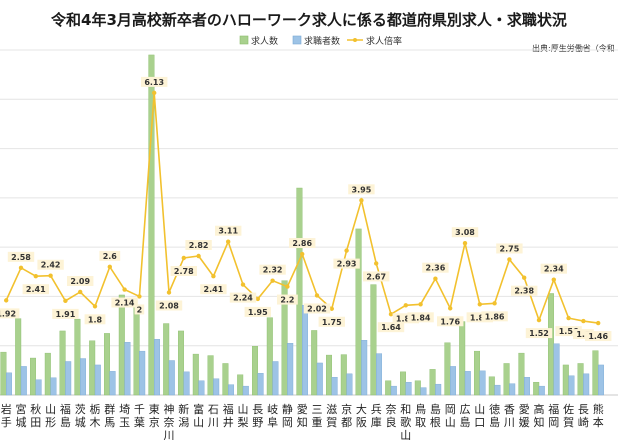 The height and width of the screenshot is (440, 618). What do you see at coordinates (95, 319) in the screenshot?
I see `ratio-label-text: 1.8` at bounding box center [95, 319].